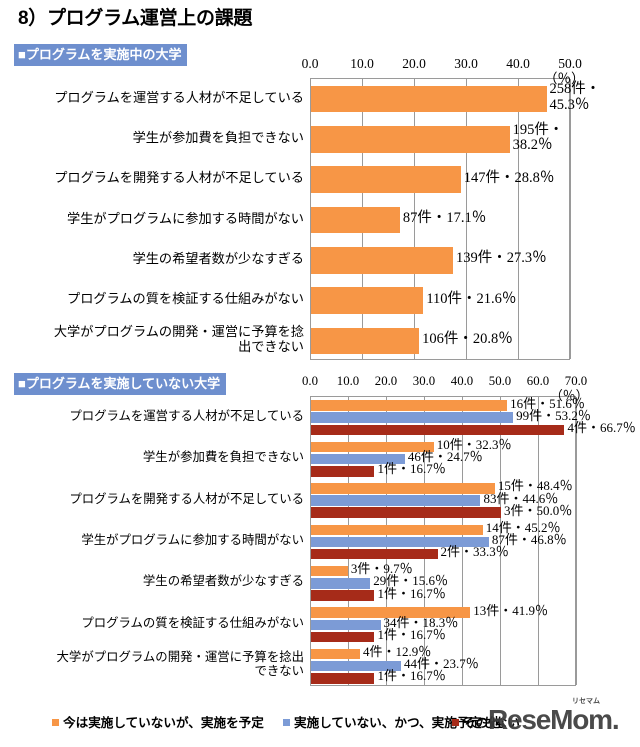  I want to click on data-label: 2件・33.3％, so click(474, 552).